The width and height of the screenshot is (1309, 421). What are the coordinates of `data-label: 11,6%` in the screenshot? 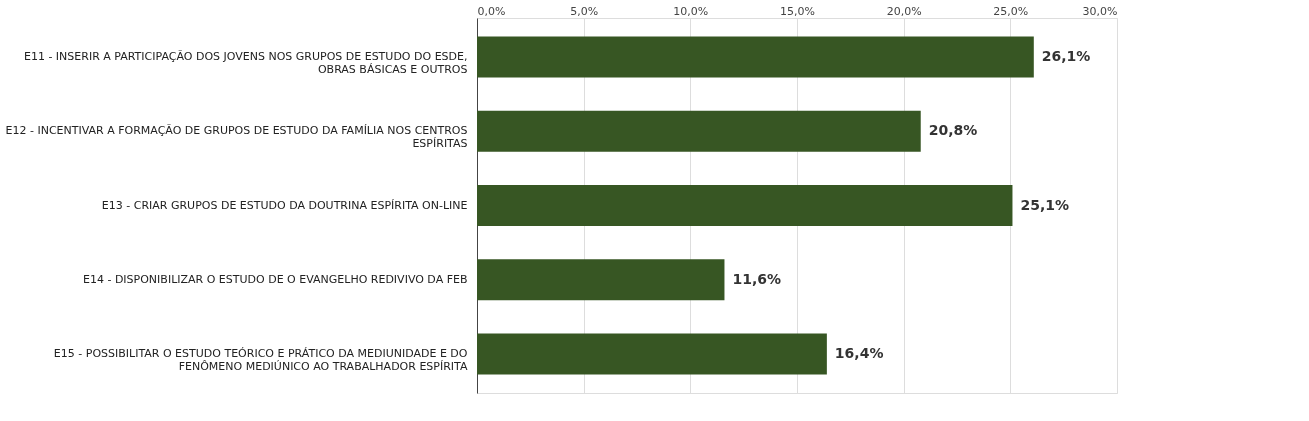 It's located at (757, 278).